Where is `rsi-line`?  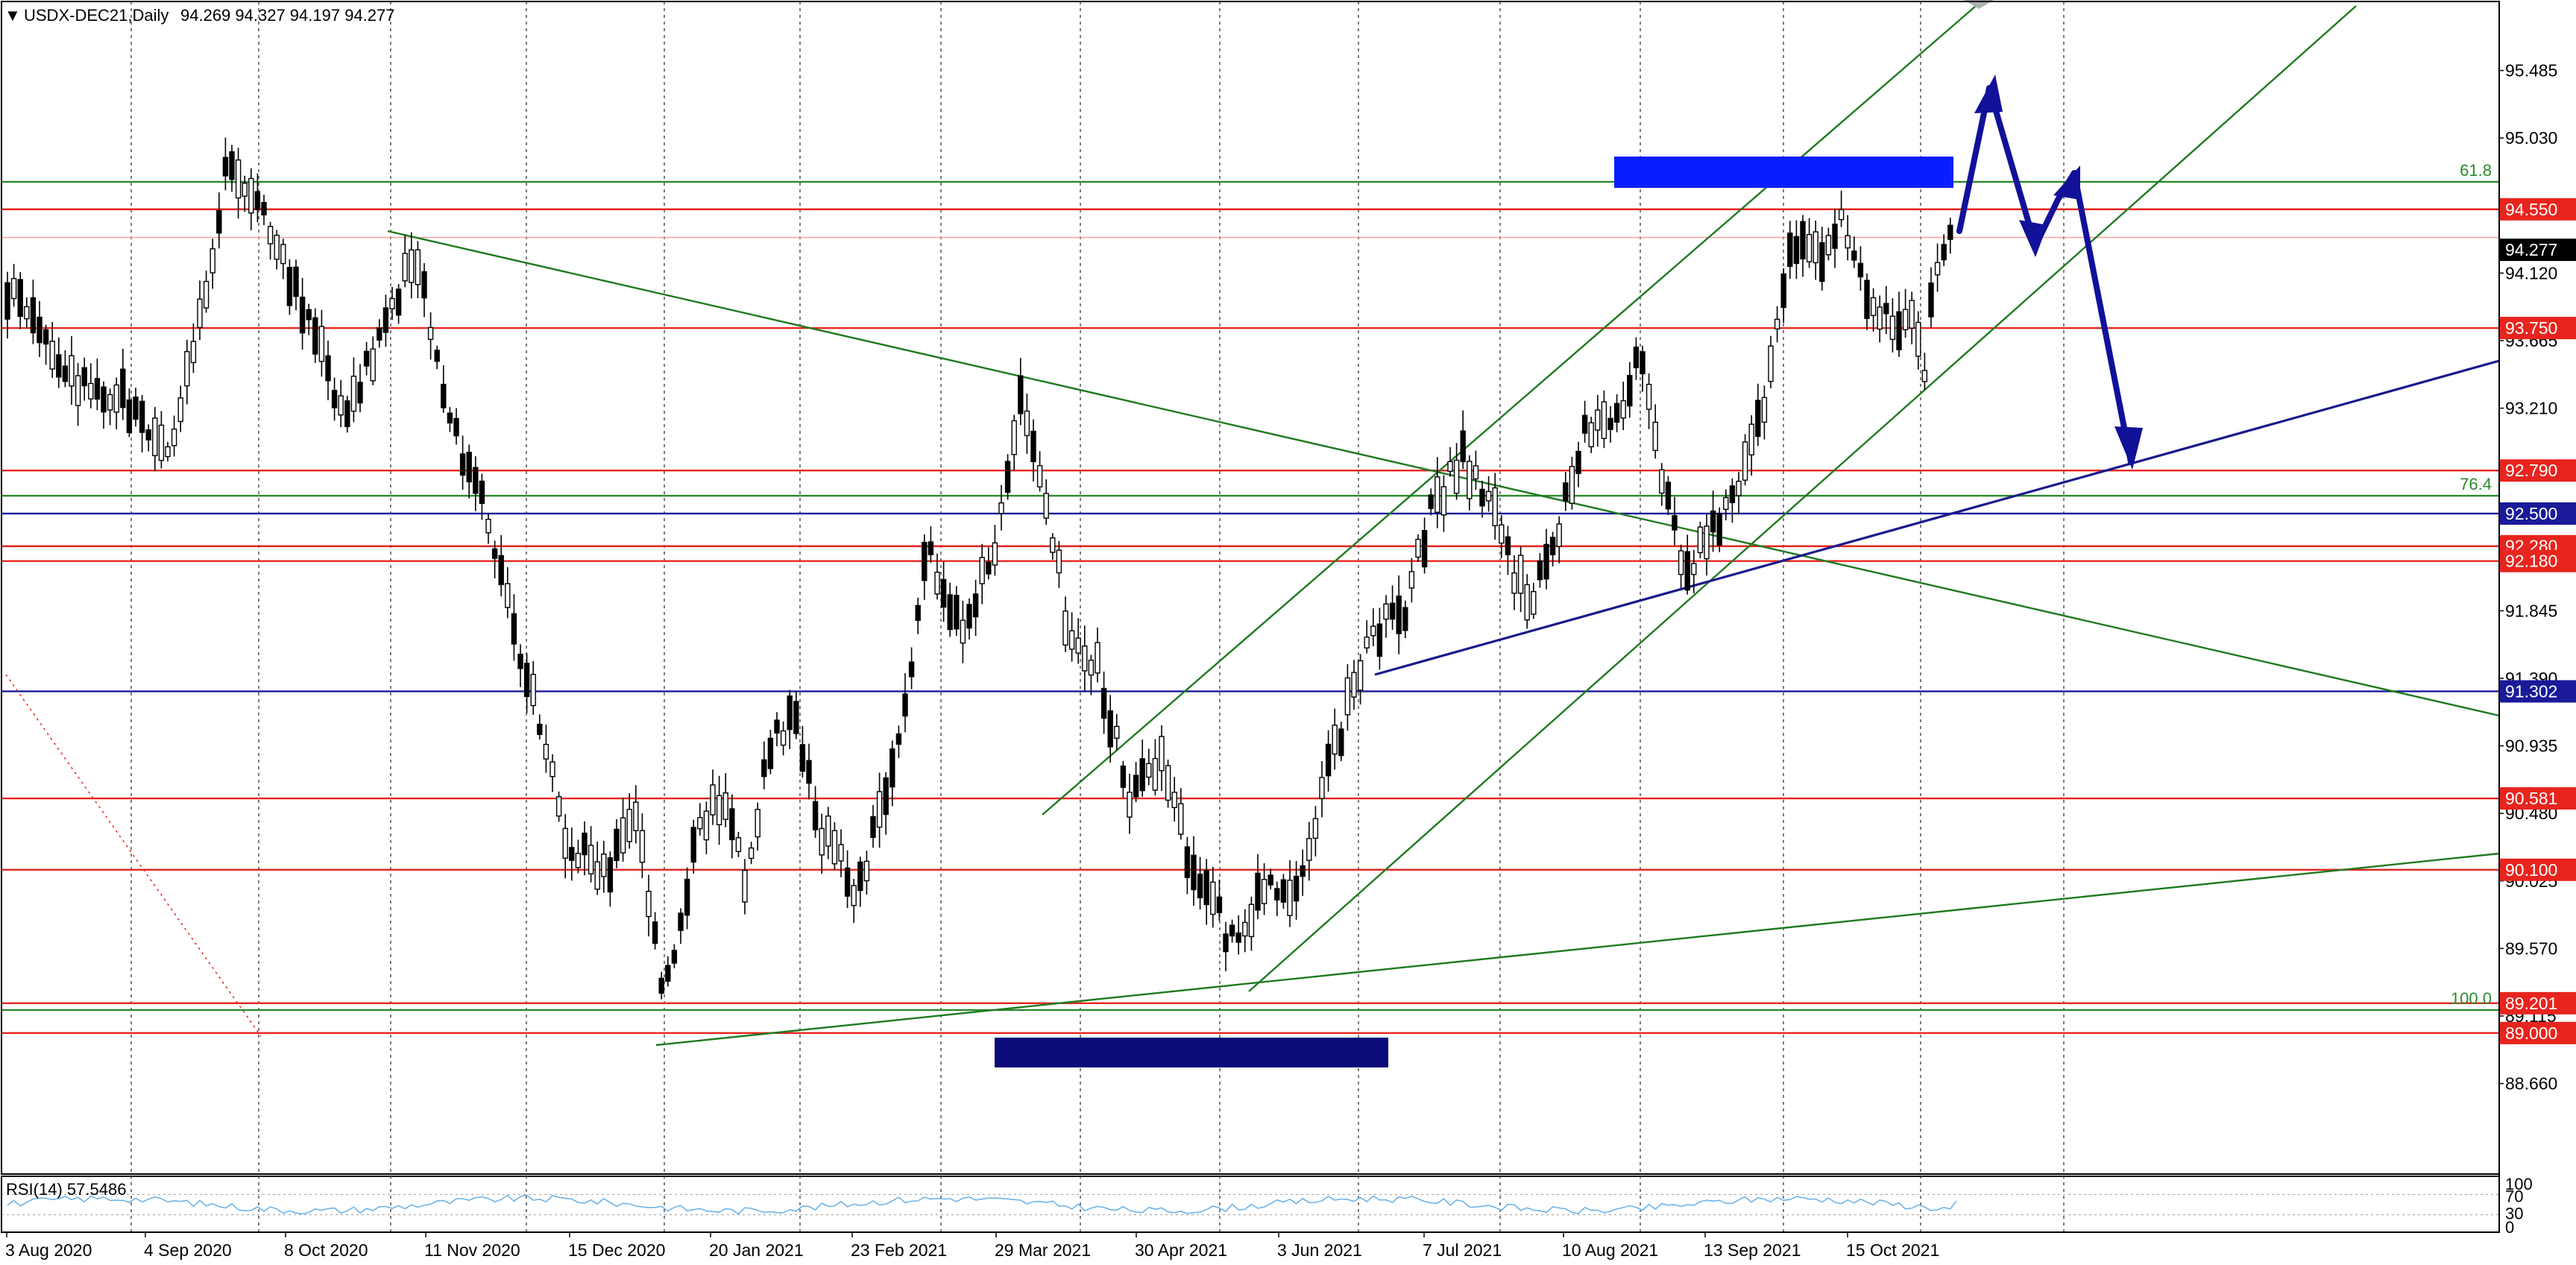 rsi-line is located at coordinates (982, 1204).